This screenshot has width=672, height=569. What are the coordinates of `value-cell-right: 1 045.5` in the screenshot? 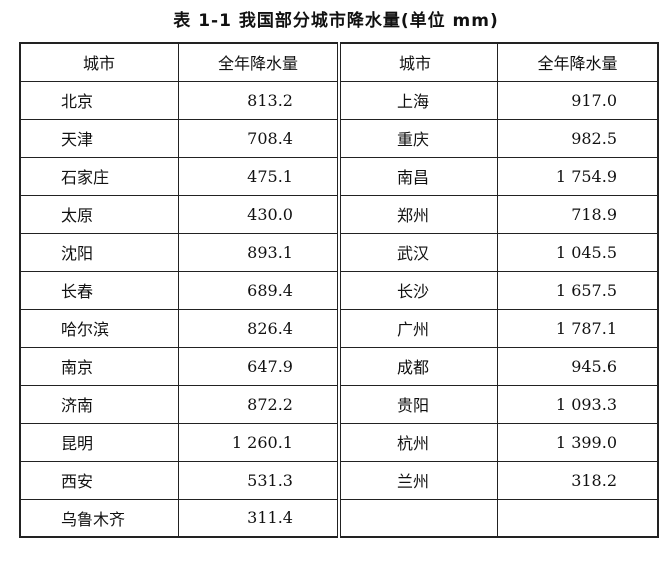 It's located at (577, 252).